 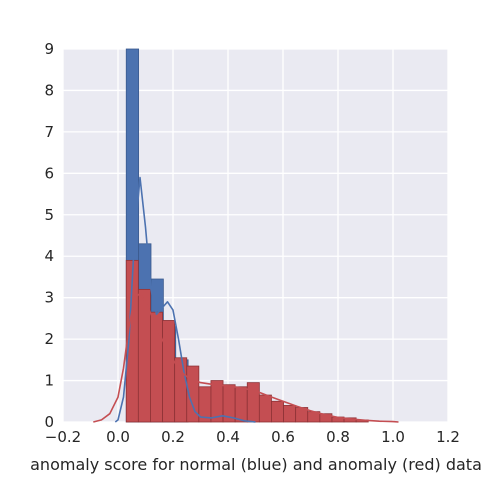 I want to click on y-tick-label: 8, so click(x=49, y=90).